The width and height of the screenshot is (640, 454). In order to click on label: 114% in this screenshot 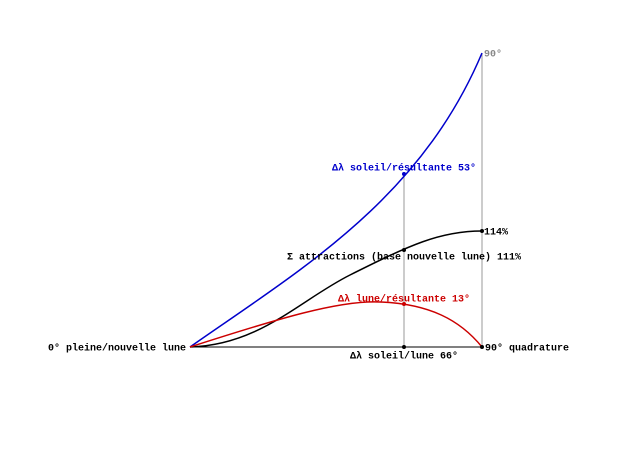, I will do `click(496, 233)`.